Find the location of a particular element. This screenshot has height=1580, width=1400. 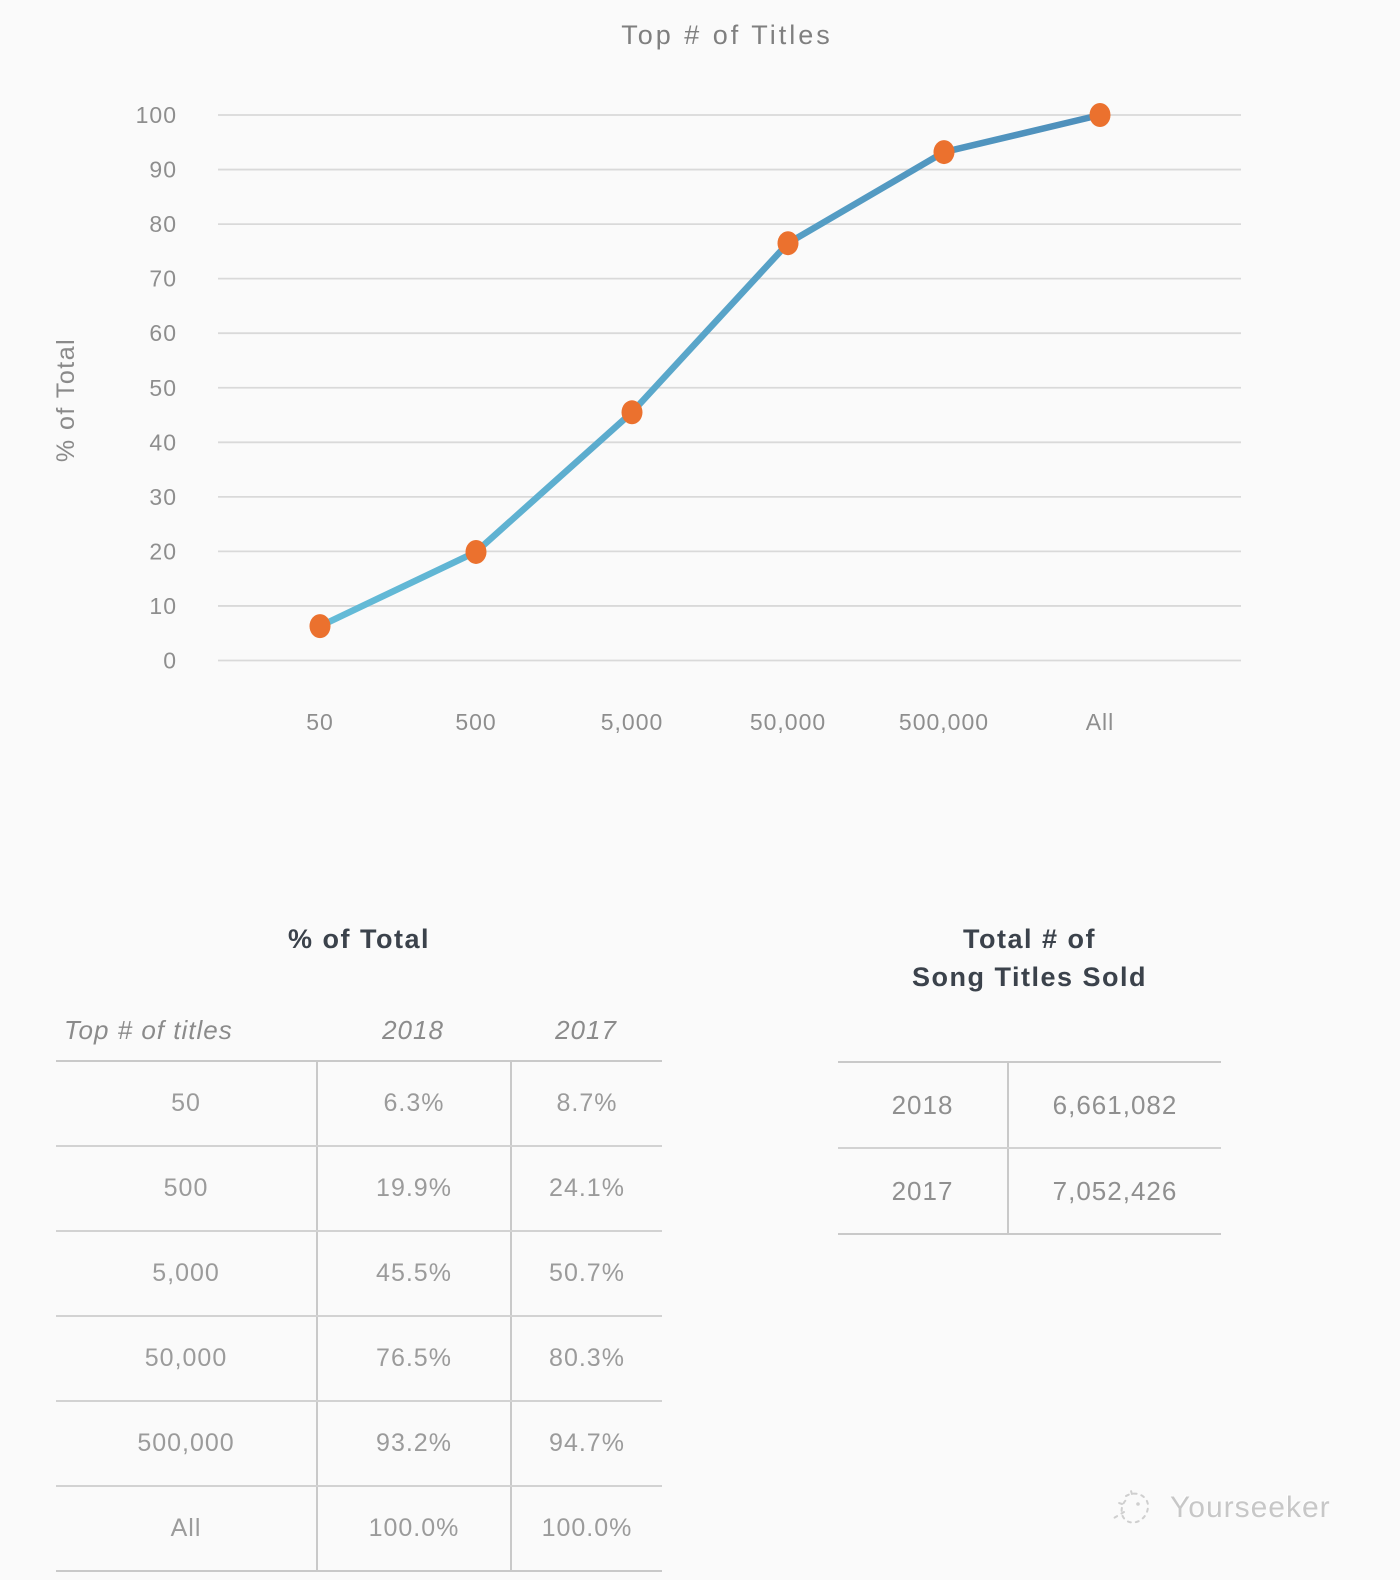

header-top-number-of-titles: Top # of titles is located at coordinates (148, 1029).